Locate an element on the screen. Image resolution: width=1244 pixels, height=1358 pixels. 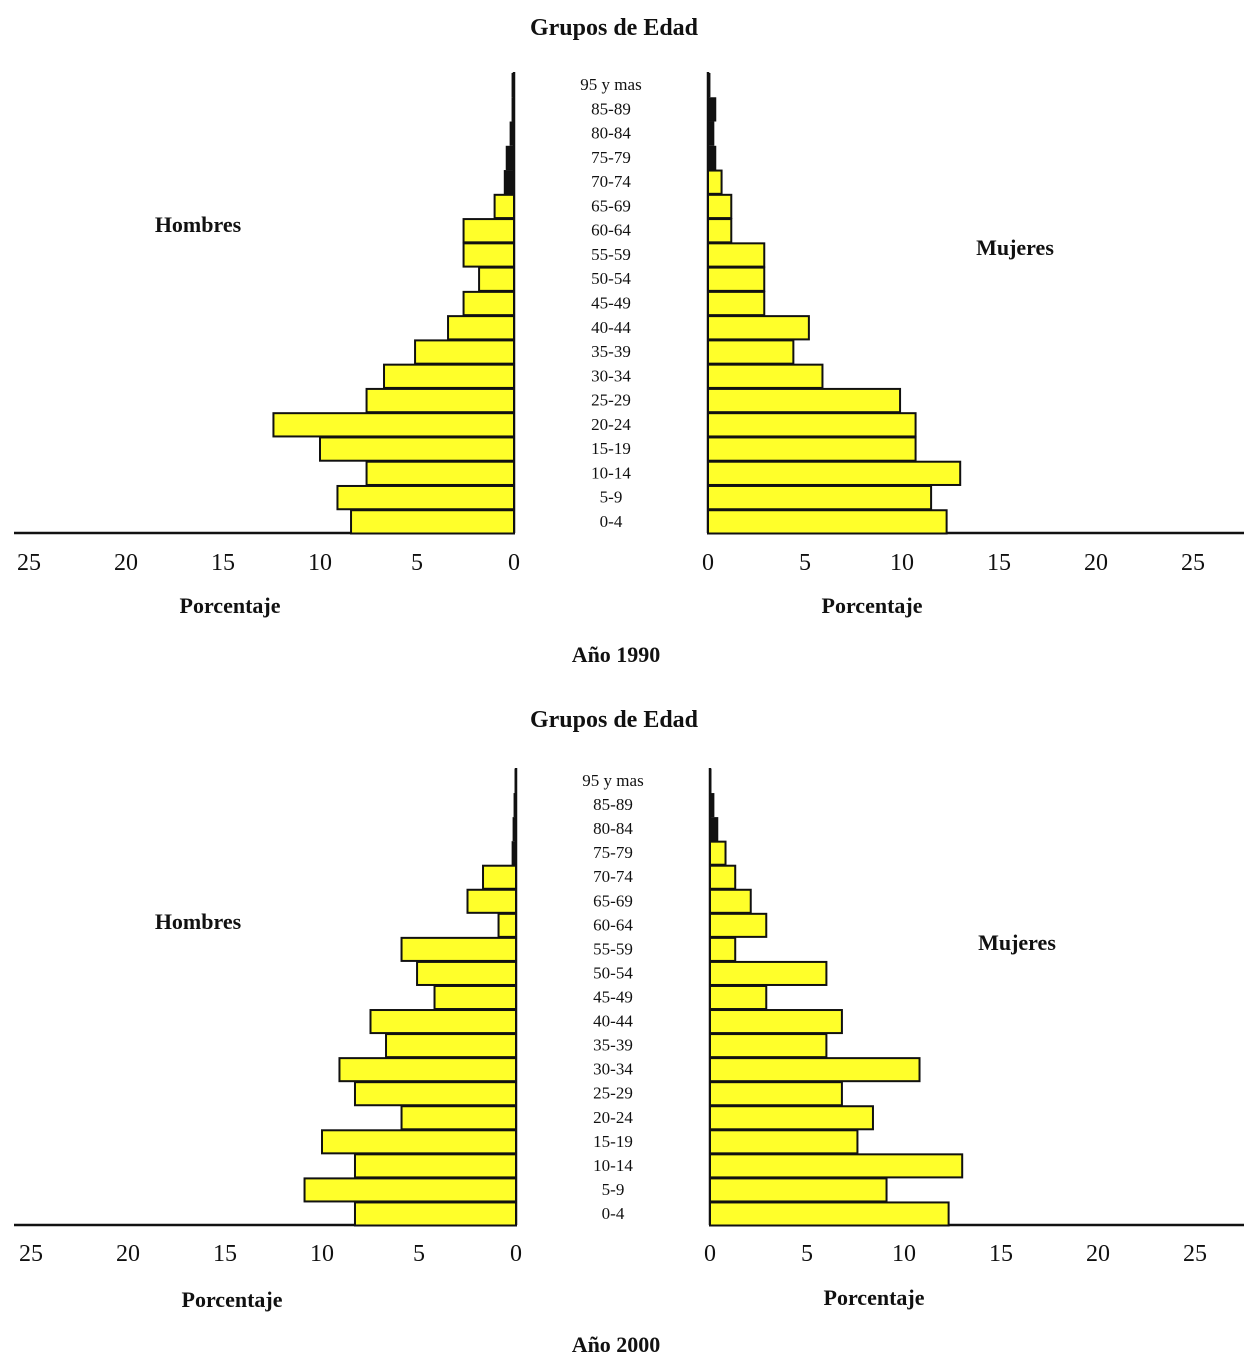
age-group-label: 60-64 is located at coordinates (613, 924).